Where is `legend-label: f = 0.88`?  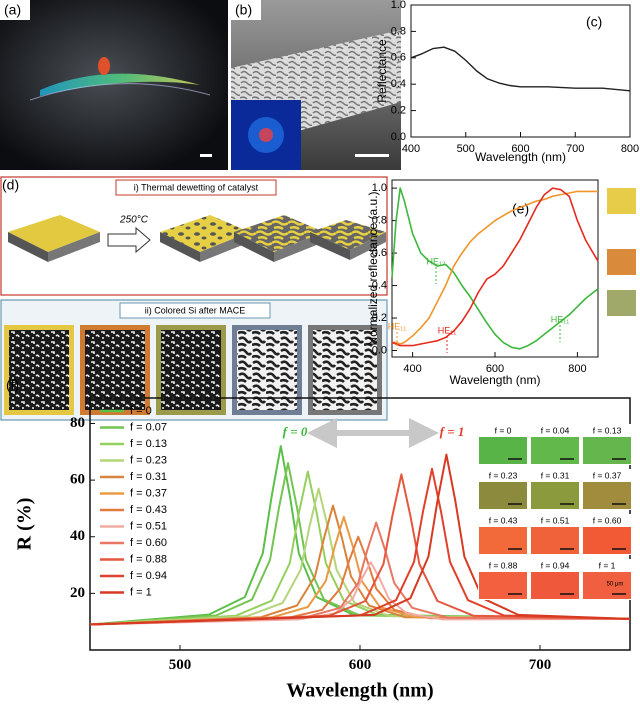 legend-label: f = 0.88 is located at coordinates (148, 559).